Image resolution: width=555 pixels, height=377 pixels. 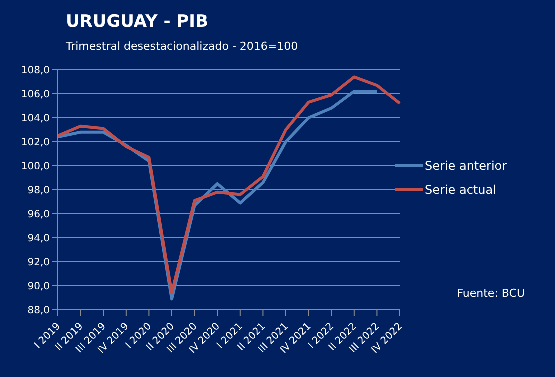 I want to click on y-tick-label: 98,0, so click(x=39, y=191).